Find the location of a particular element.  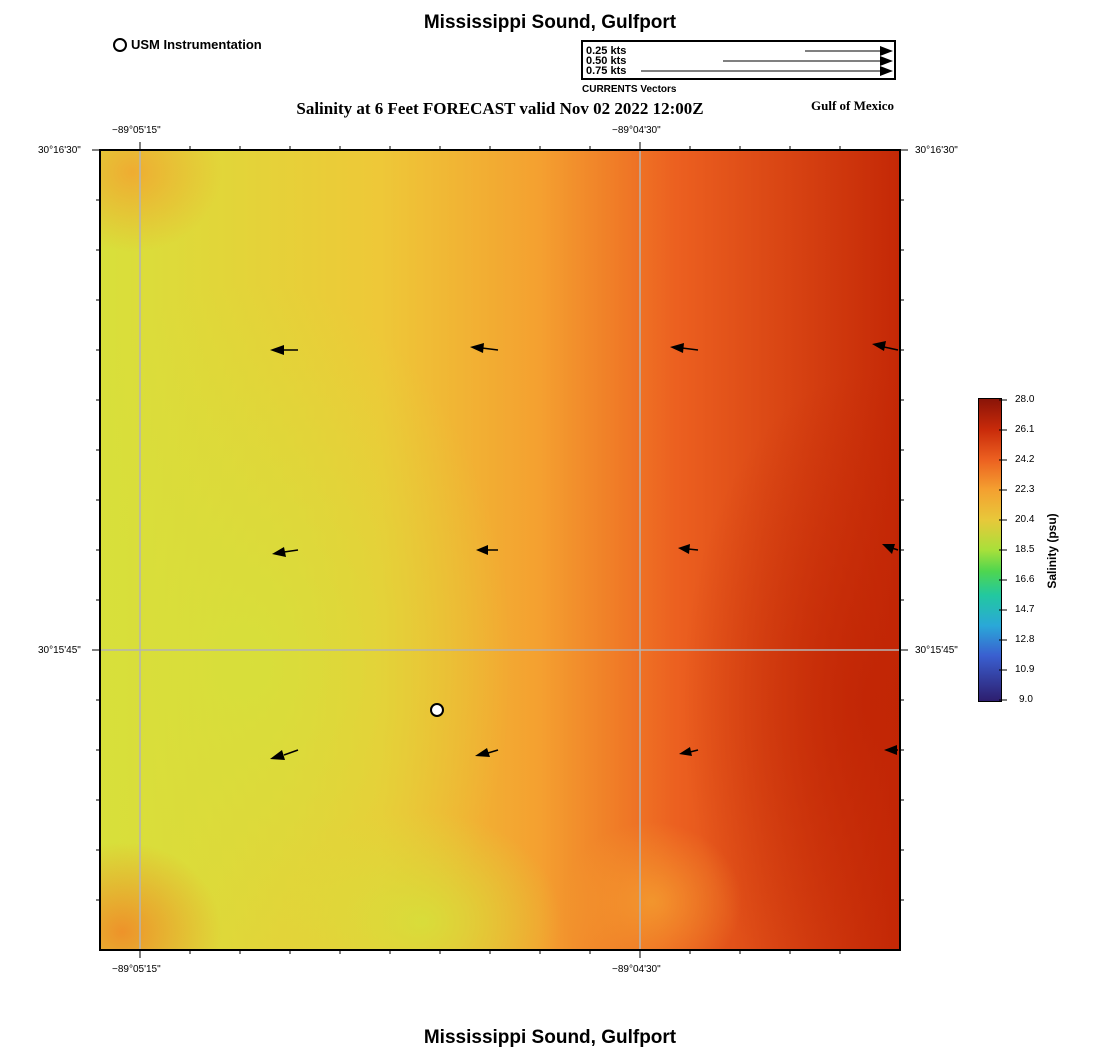

lat-tick-left-2: 30°15'45" is located at coordinates (59, 650).